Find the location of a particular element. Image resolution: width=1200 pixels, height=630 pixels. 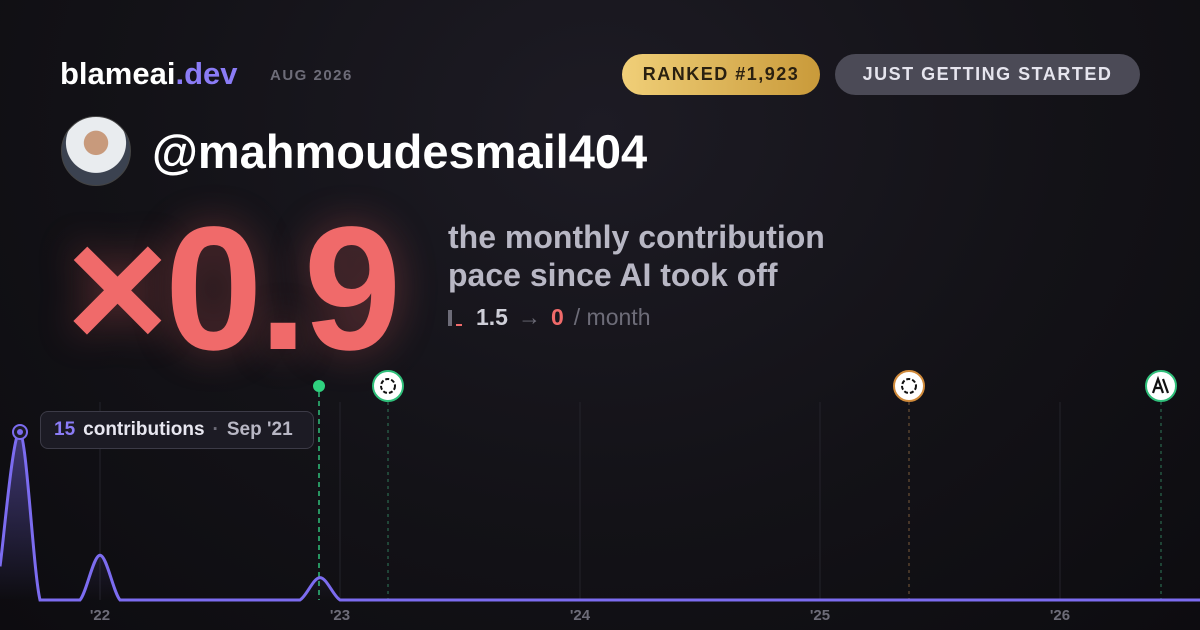

x-tick-label: '24 is located at coordinates (580, 615).